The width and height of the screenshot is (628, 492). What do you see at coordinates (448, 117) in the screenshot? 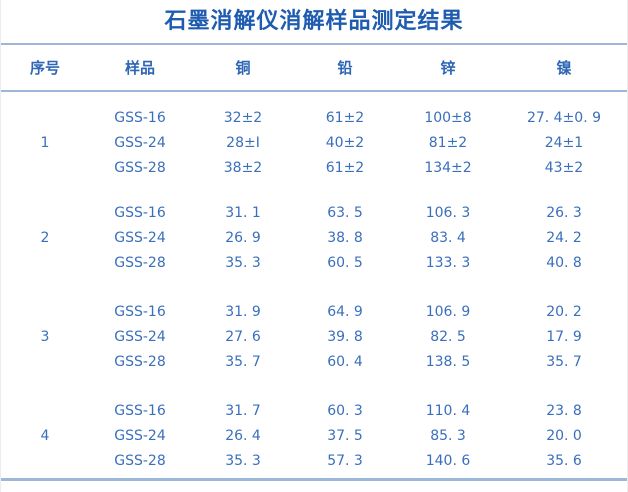
I see `zn-value-cell: 100±8` at bounding box center [448, 117].